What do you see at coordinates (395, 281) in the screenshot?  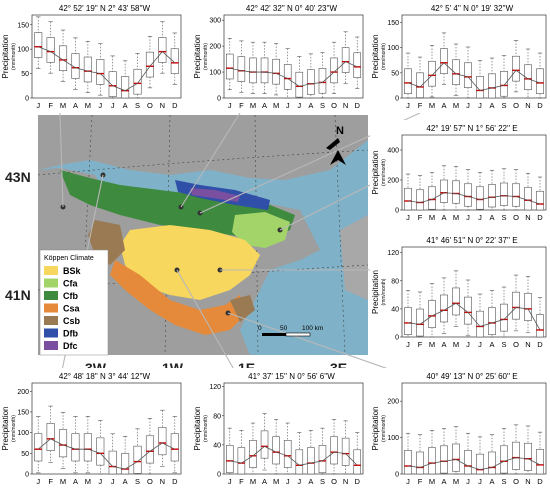 I see `y-tick-label: 80` at bounding box center [395, 281].